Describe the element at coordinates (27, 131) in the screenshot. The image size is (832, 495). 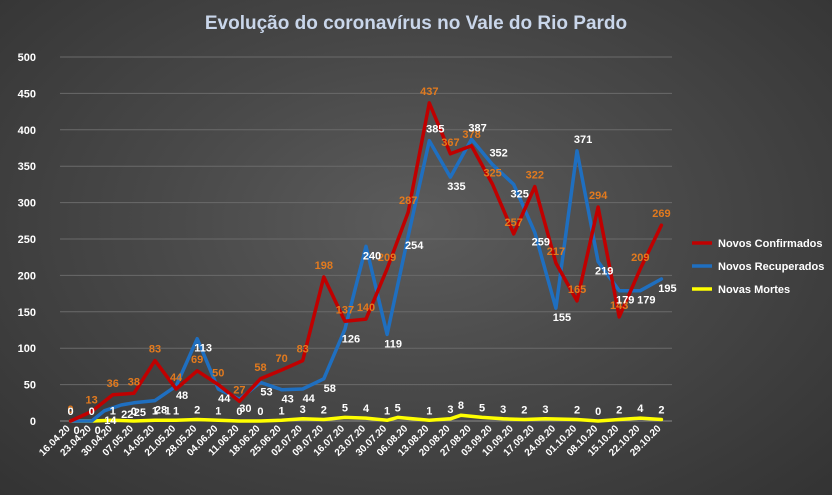
I see `y-tick-label: 400` at that location.